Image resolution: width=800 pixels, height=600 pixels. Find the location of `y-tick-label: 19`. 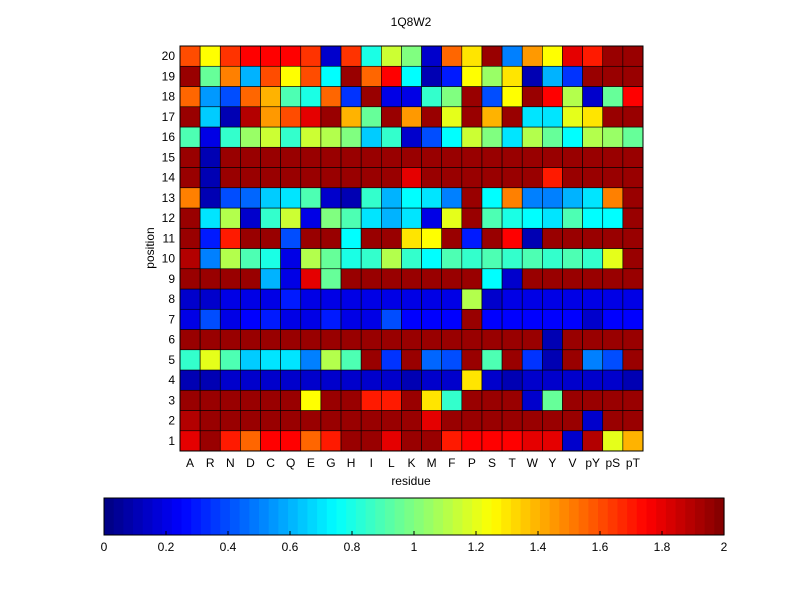

y-tick-label: 19 is located at coordinates (169, 76).